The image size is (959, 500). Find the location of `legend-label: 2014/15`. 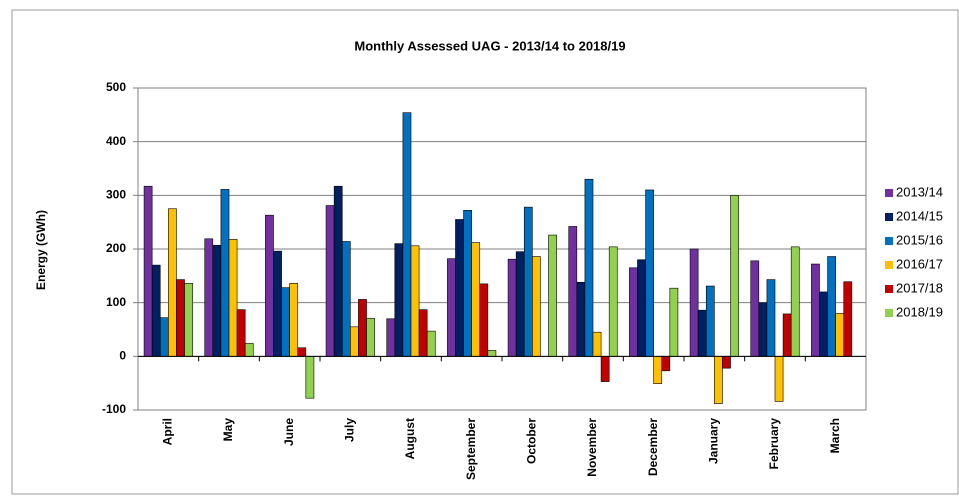

legend-label: 2014/15 is located at coordinates (919, 215).